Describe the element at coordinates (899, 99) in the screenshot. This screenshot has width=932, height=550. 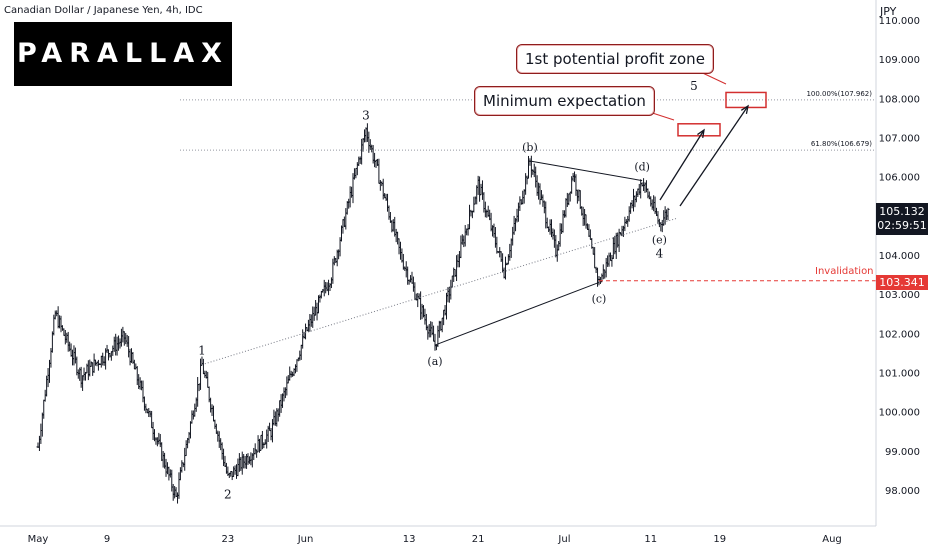
I see `price-tick-label: 108.000` at that location.